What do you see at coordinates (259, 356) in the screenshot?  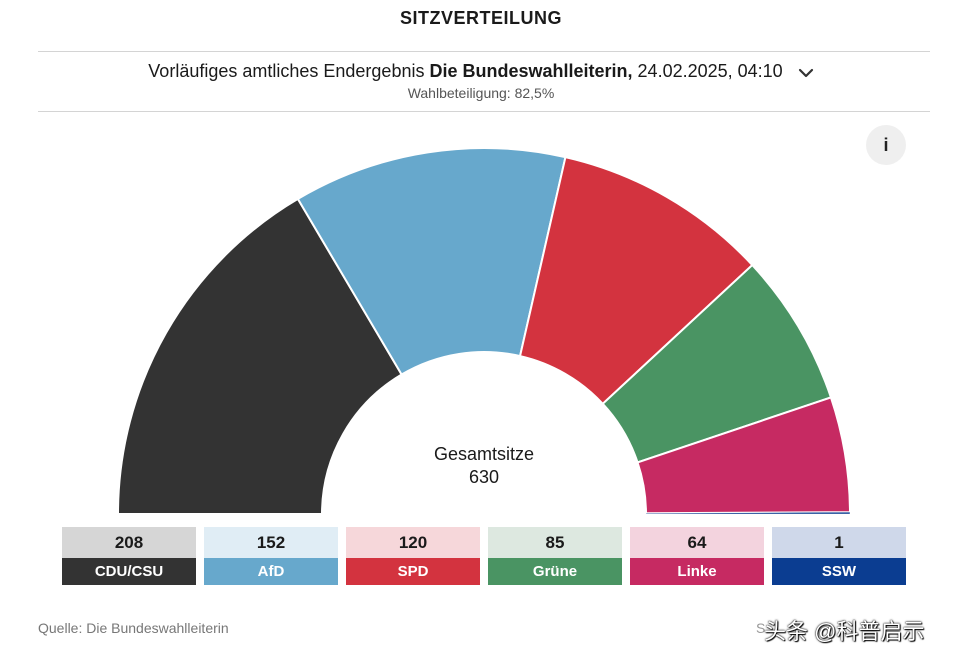 I see `segment-cdu-csu` at bounding box center [259, 356].